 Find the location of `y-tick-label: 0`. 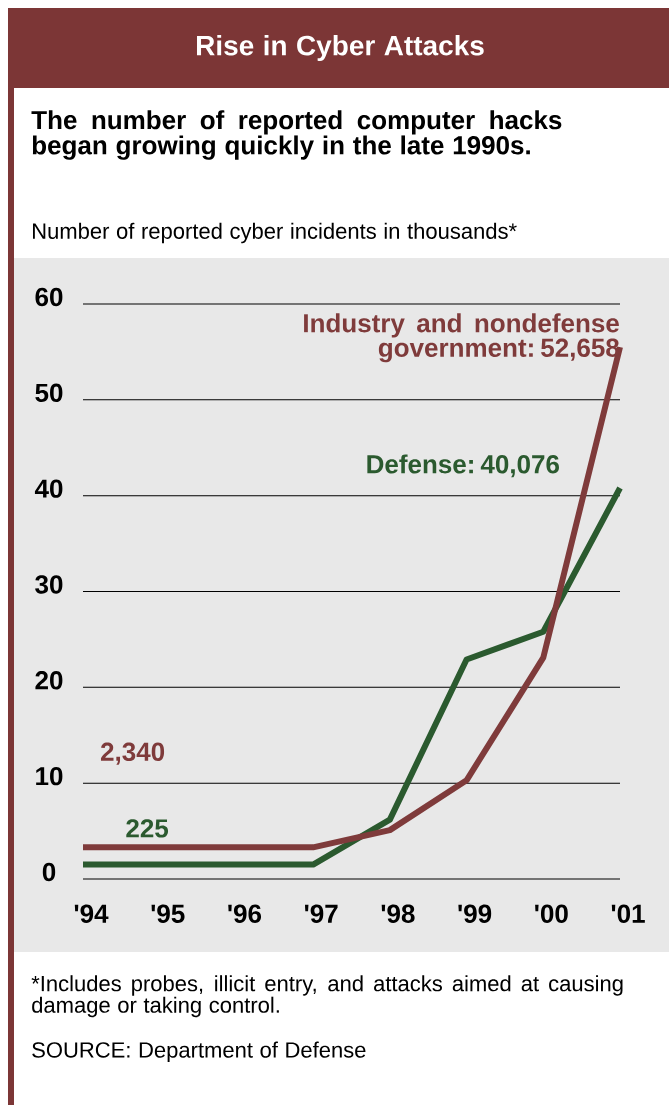

y-tick-label: 0 is located at coordinates (49, 872).